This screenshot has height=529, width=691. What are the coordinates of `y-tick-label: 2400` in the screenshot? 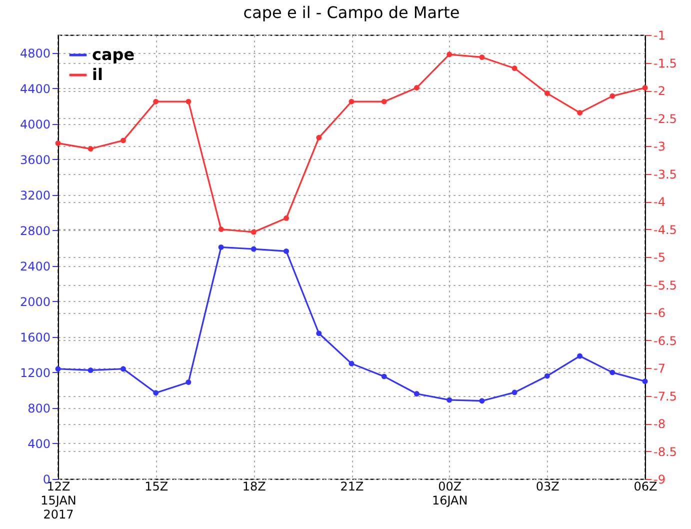 It's located at (35, 266).